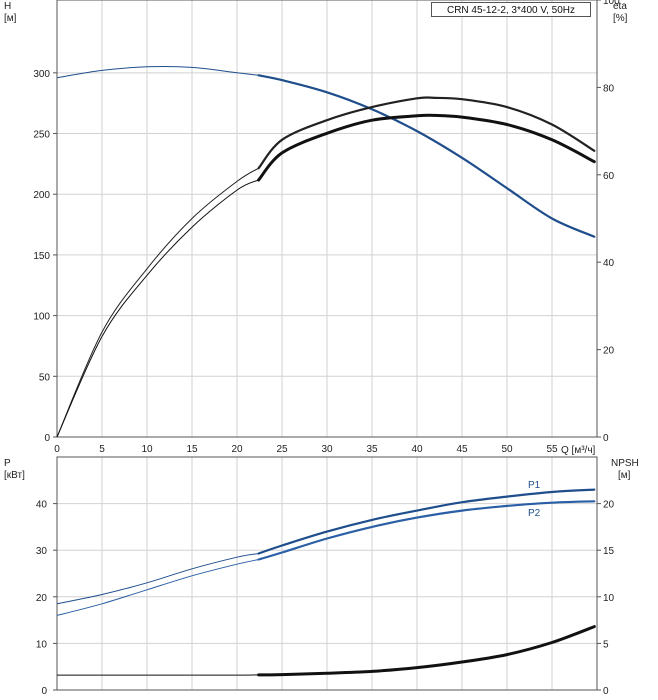 The height and width of the screenshot is (700, 658). I want to click on npsh-tick-label: 5, so click(606, 644).